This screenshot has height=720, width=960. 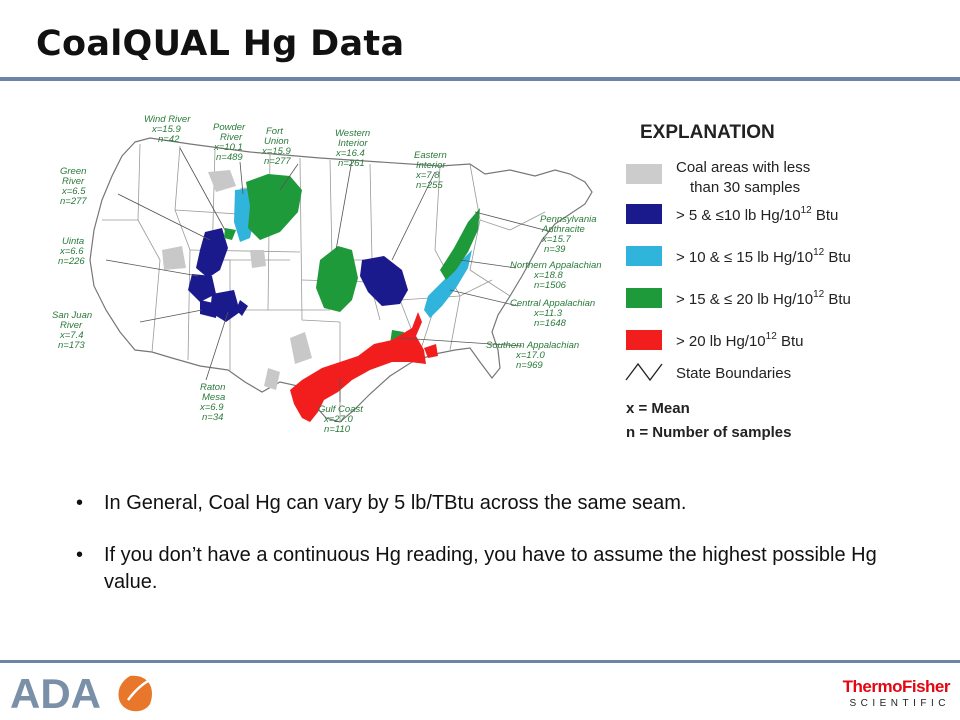 What do you see at coordinates (167, 119) in the screenshot?
I see `label-wind-river: Wind River` at bounding box center [167, 119].